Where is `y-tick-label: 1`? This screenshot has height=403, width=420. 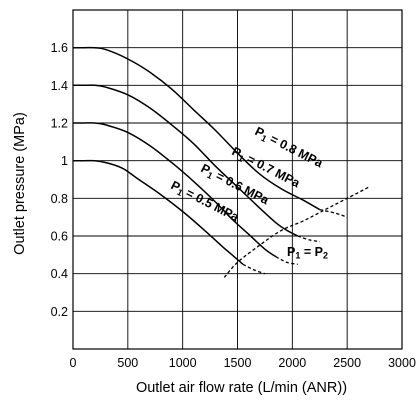 y-tick-label: 1 is located at coordinates (64, 161).